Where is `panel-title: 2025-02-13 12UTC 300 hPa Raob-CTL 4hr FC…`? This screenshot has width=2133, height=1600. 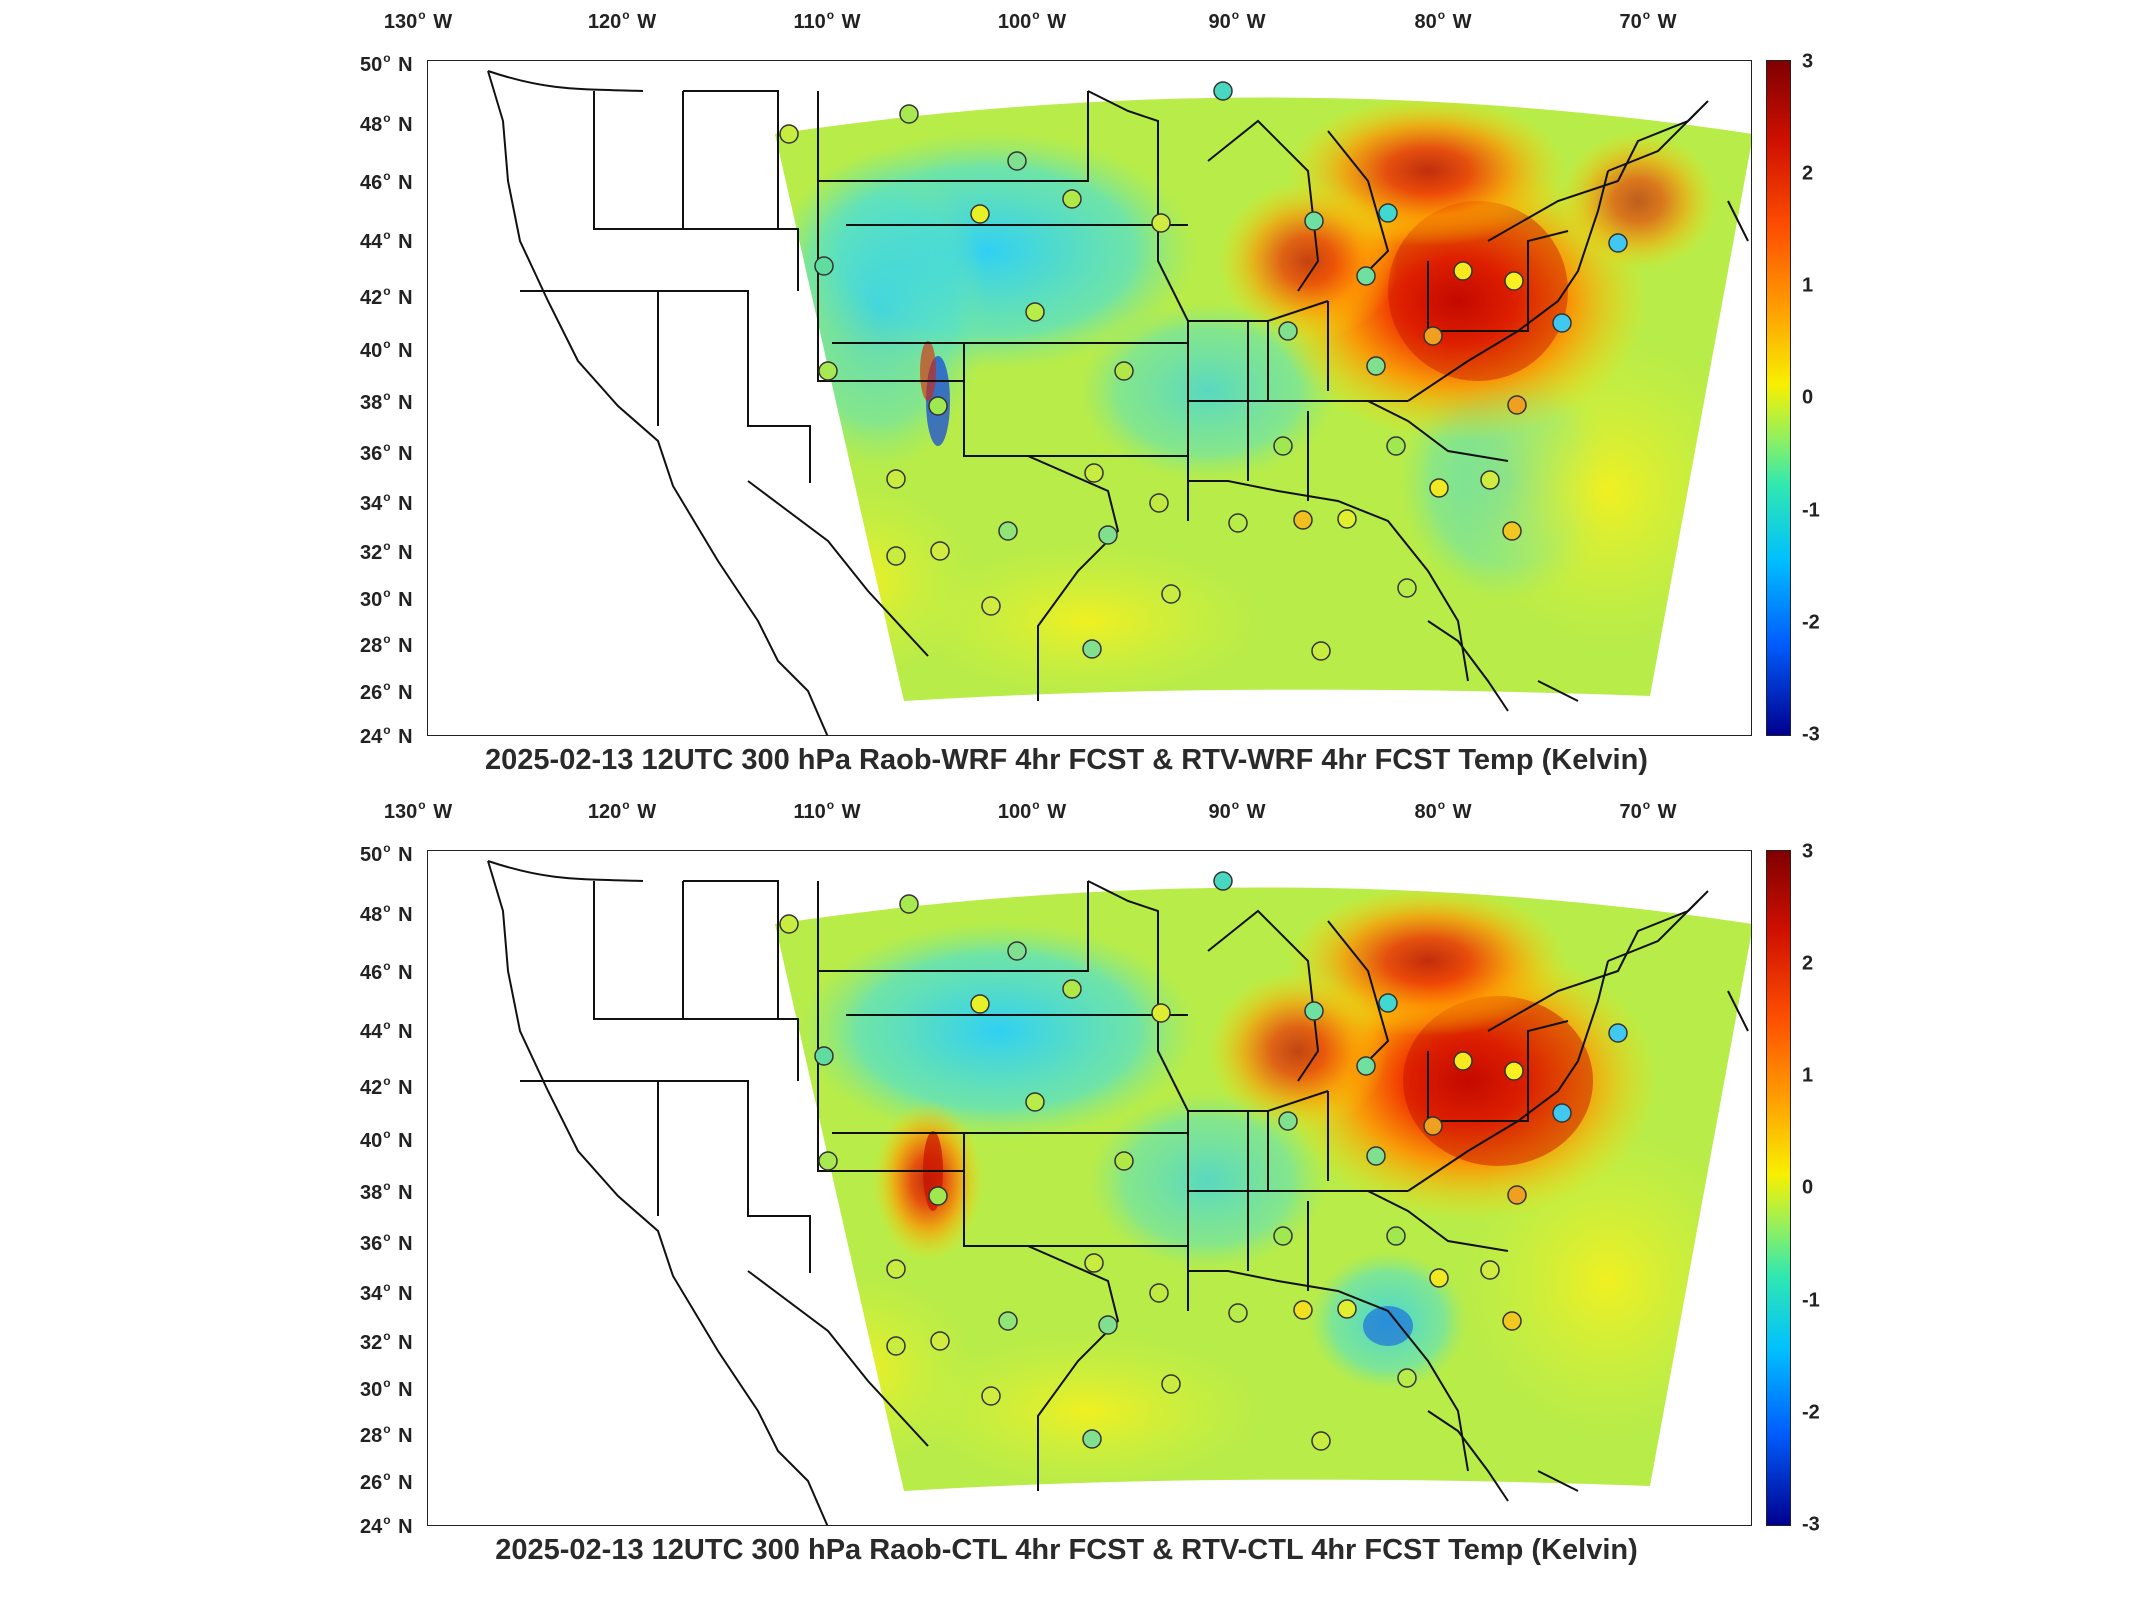
panel-title: 2025-02-13 12UTC 300 hPa Raob-CTL 4hr FC… is located at coordinates (1066, 1550).